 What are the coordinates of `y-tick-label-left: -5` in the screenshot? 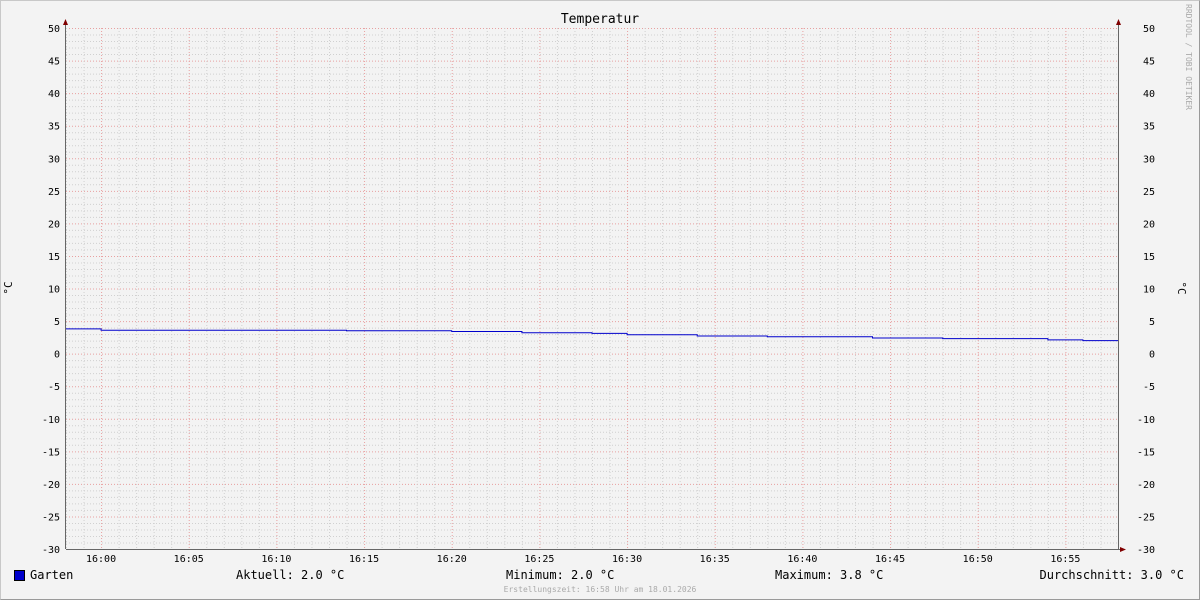 It's located at (54, 387).